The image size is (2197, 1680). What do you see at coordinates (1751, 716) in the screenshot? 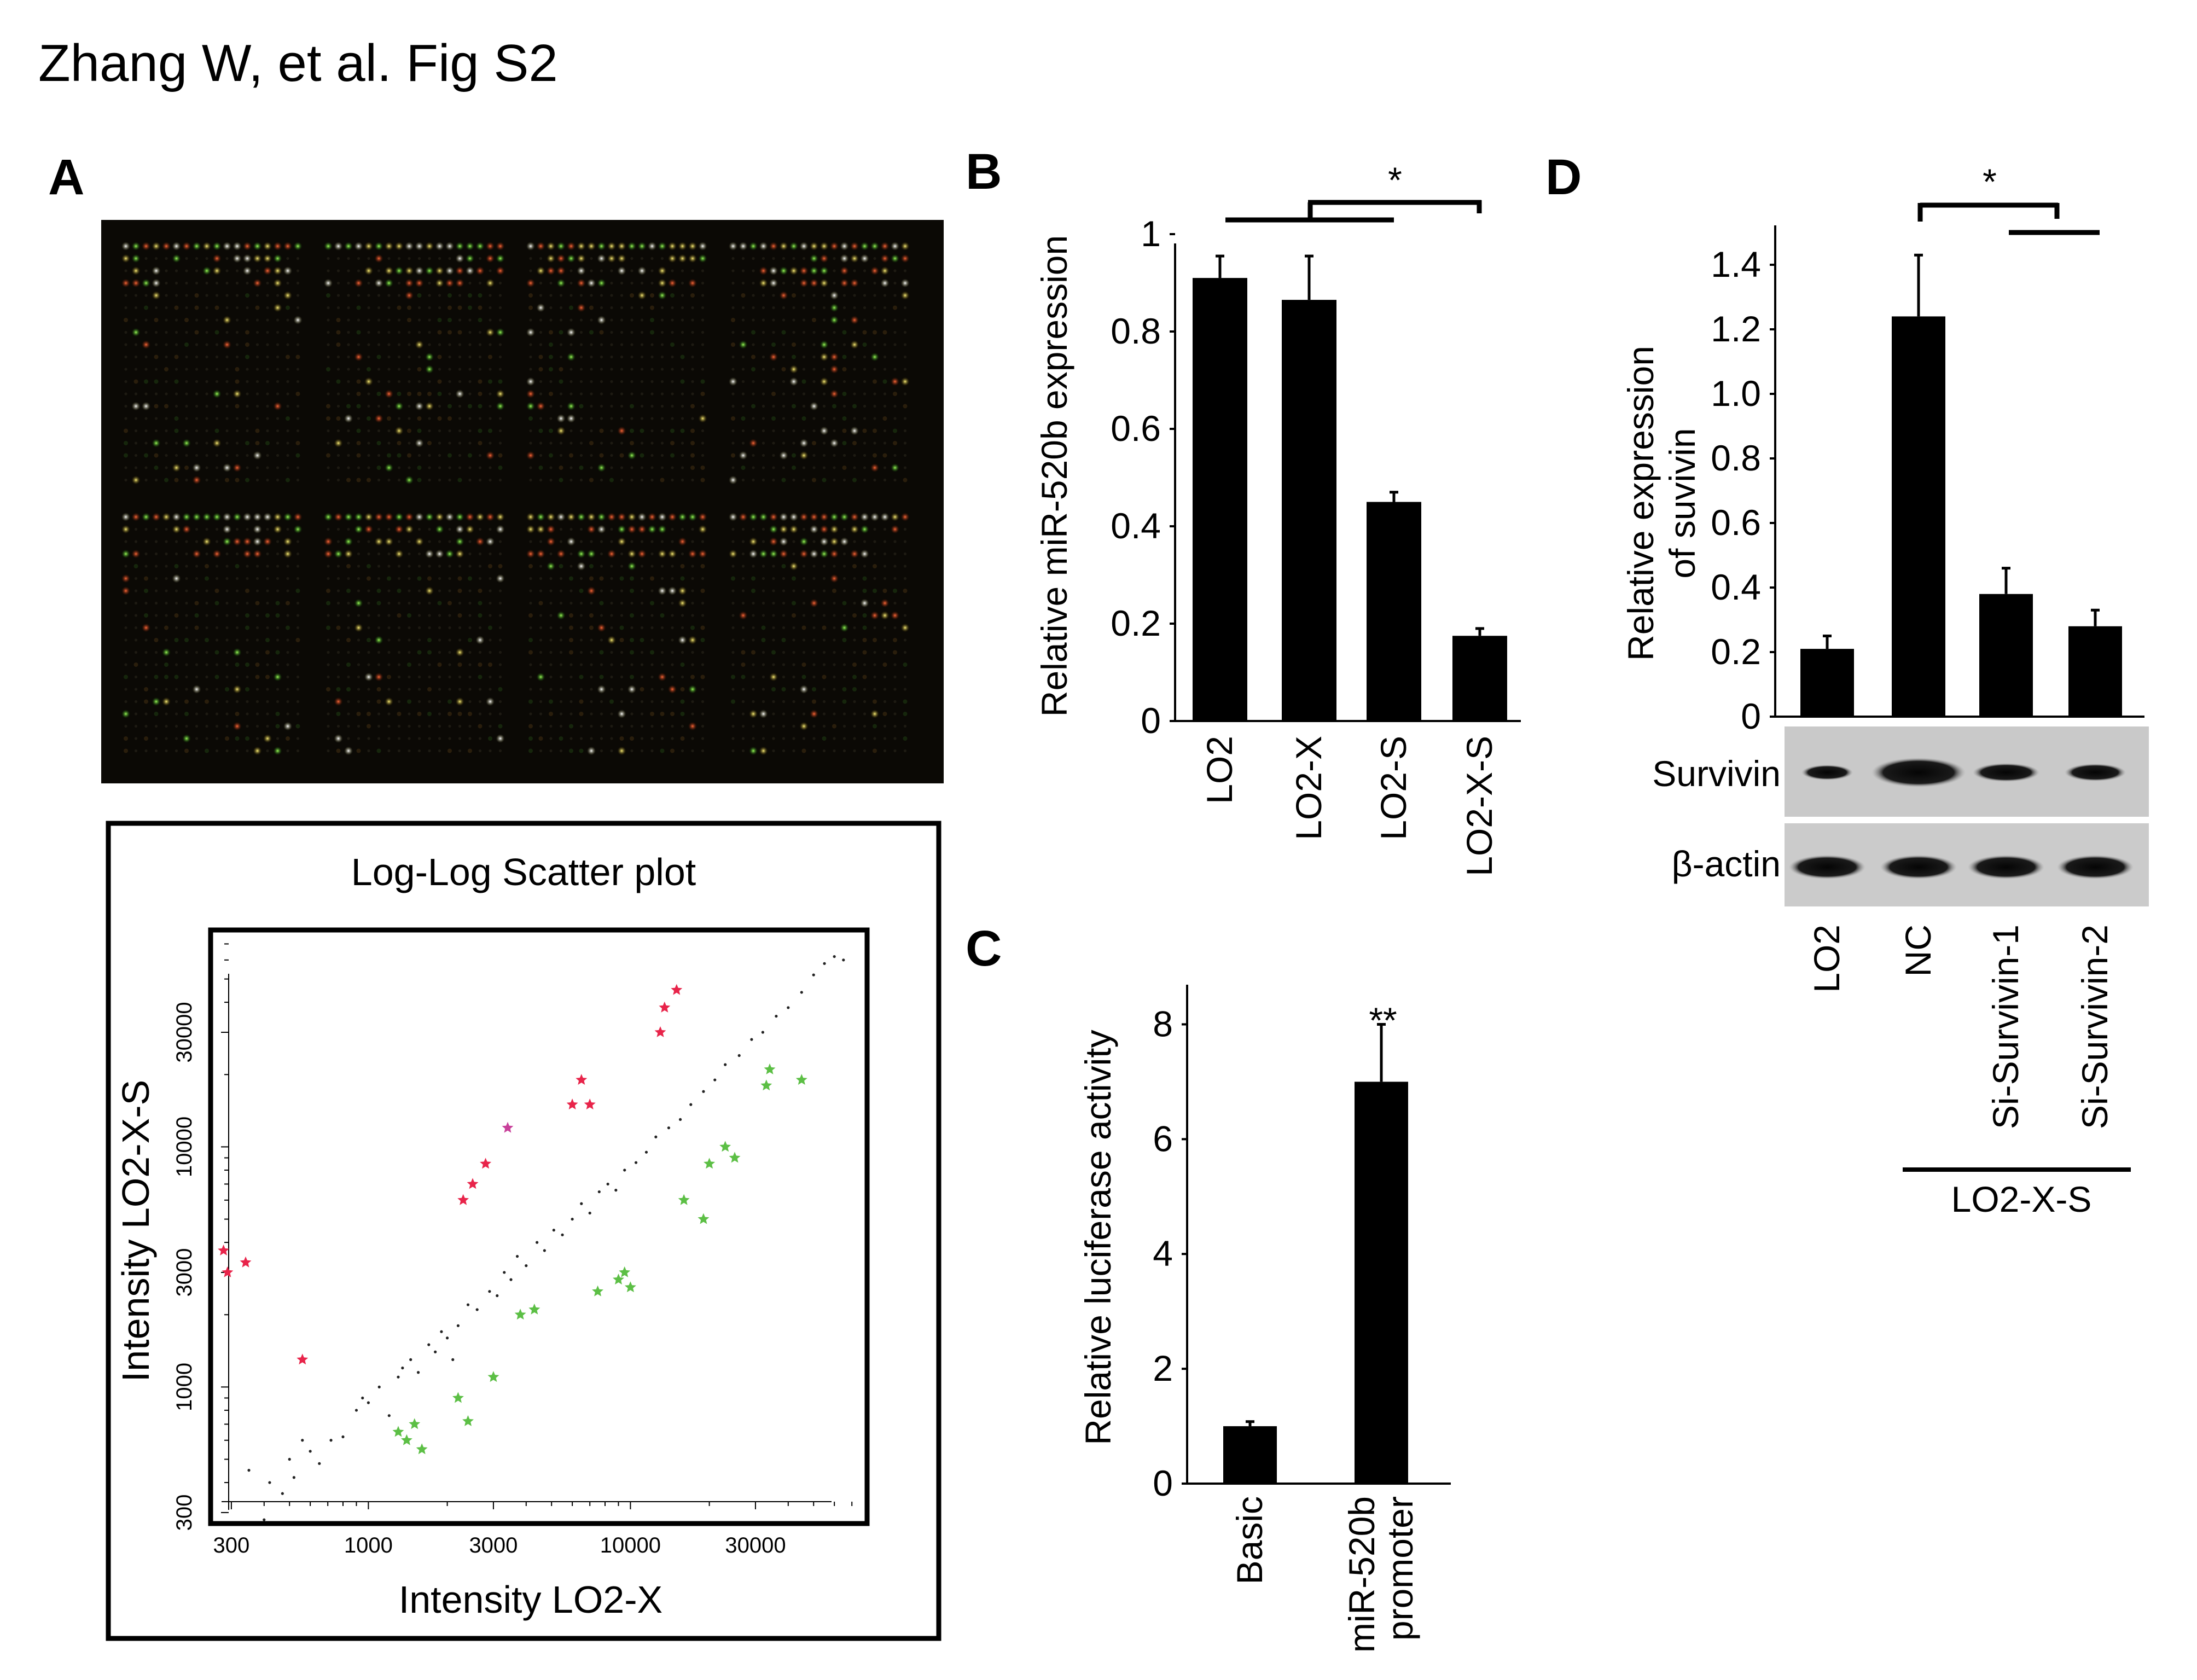
I see `chart-d-y-tick-label: 0` at bounding box center [1751, 716].